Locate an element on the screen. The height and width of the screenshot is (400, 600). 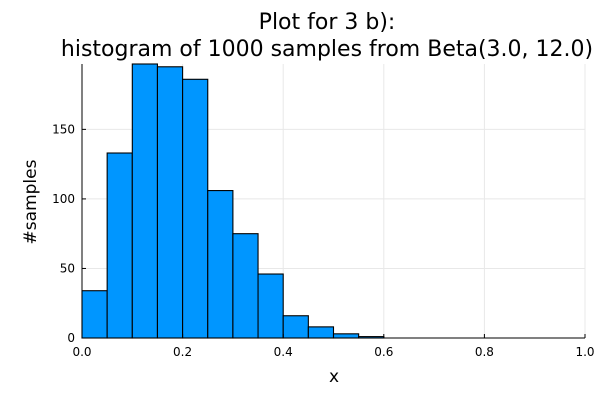
x-tick-label: 0.4 is located at coordinates (283, 352).